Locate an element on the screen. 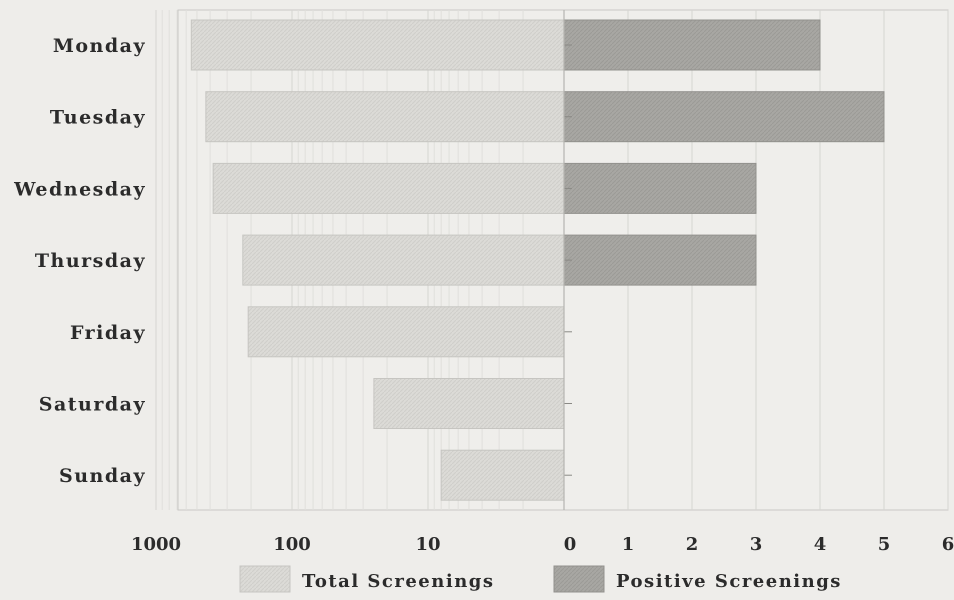  category-label: Thursday is located at coordinates (90, 261).